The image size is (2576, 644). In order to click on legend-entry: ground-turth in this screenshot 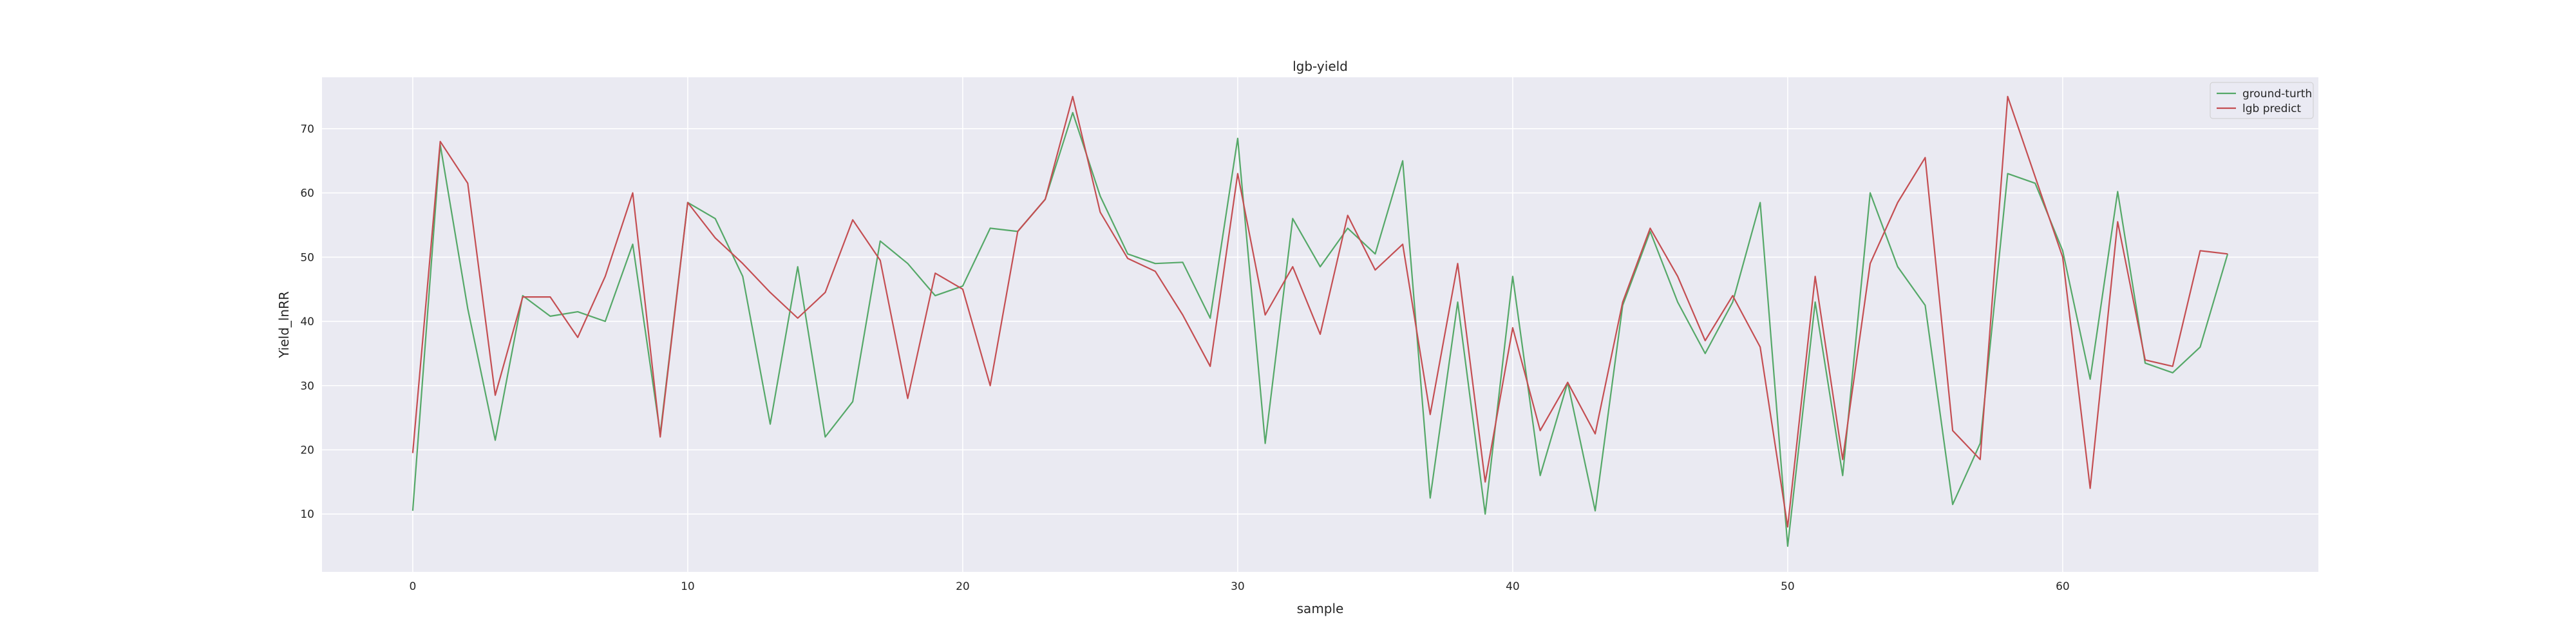, I will do `click(2277, 94)`.